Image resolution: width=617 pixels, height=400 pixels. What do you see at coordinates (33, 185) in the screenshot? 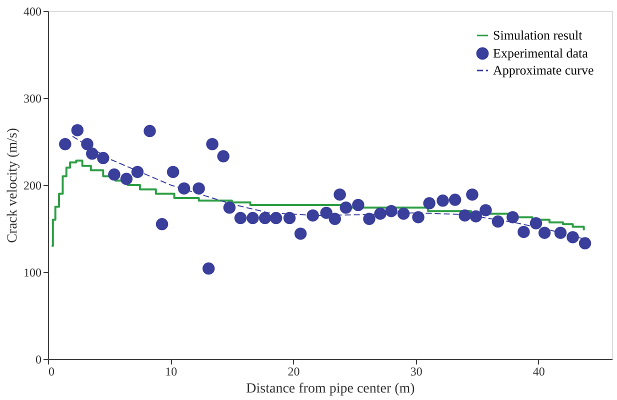
I see `y-tick-label: 200` at bounding box center [33, 185].